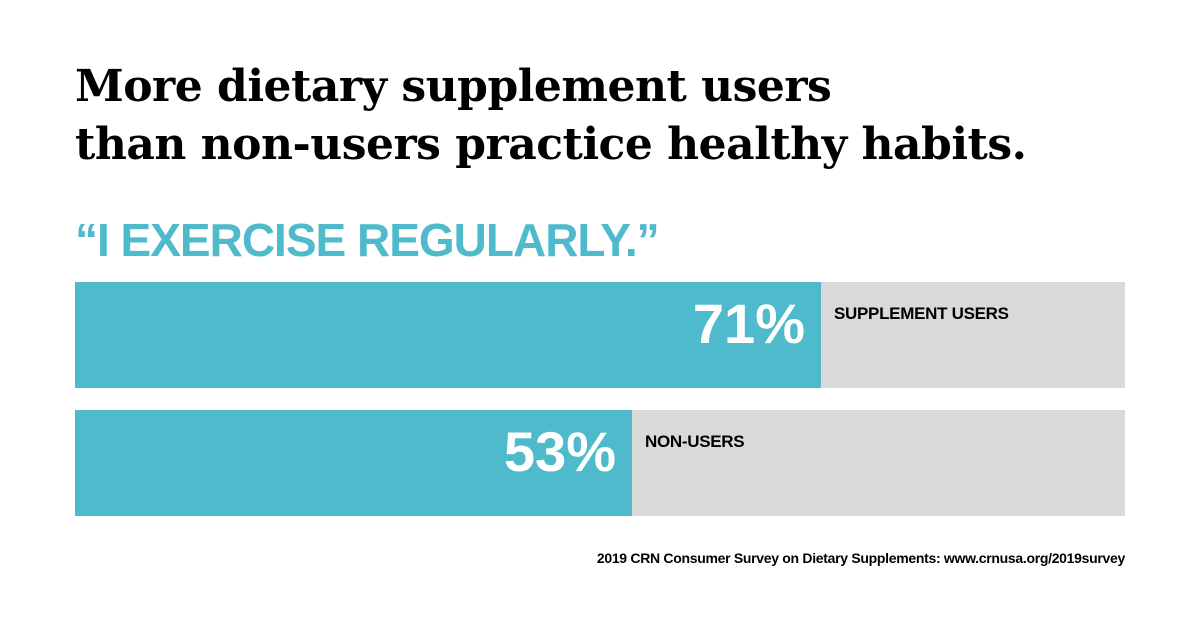 This screenshot has width=1200, height=627. What do you see at coordinates (367, 240) in the screenshot?
I see `chart-subtitle: “I EXERCISE REGULARLY.”` at bounding box center [367, 240].